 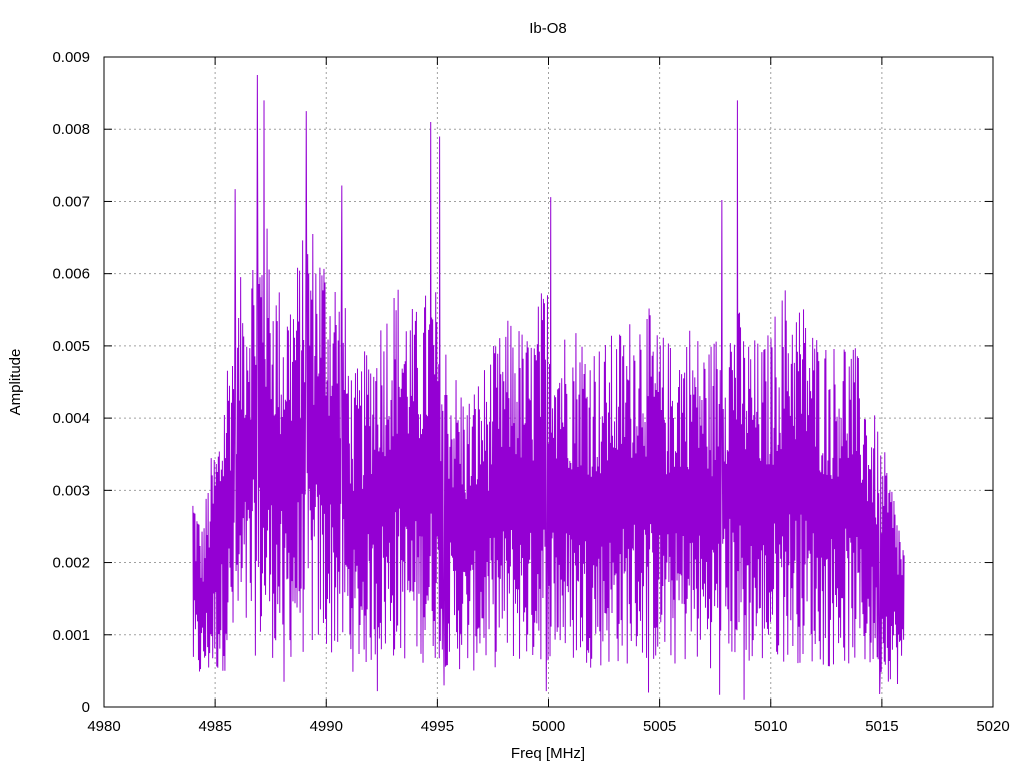 I want to click on y-tick-label: 0.005, so click(x=71, y=346).